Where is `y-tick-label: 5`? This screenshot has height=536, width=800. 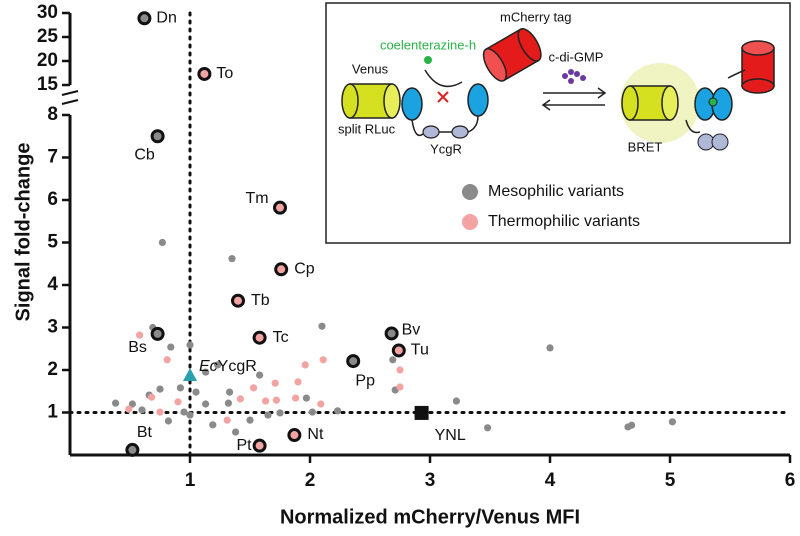 y-tick-label: 5 is located at coordinates (52, 242).